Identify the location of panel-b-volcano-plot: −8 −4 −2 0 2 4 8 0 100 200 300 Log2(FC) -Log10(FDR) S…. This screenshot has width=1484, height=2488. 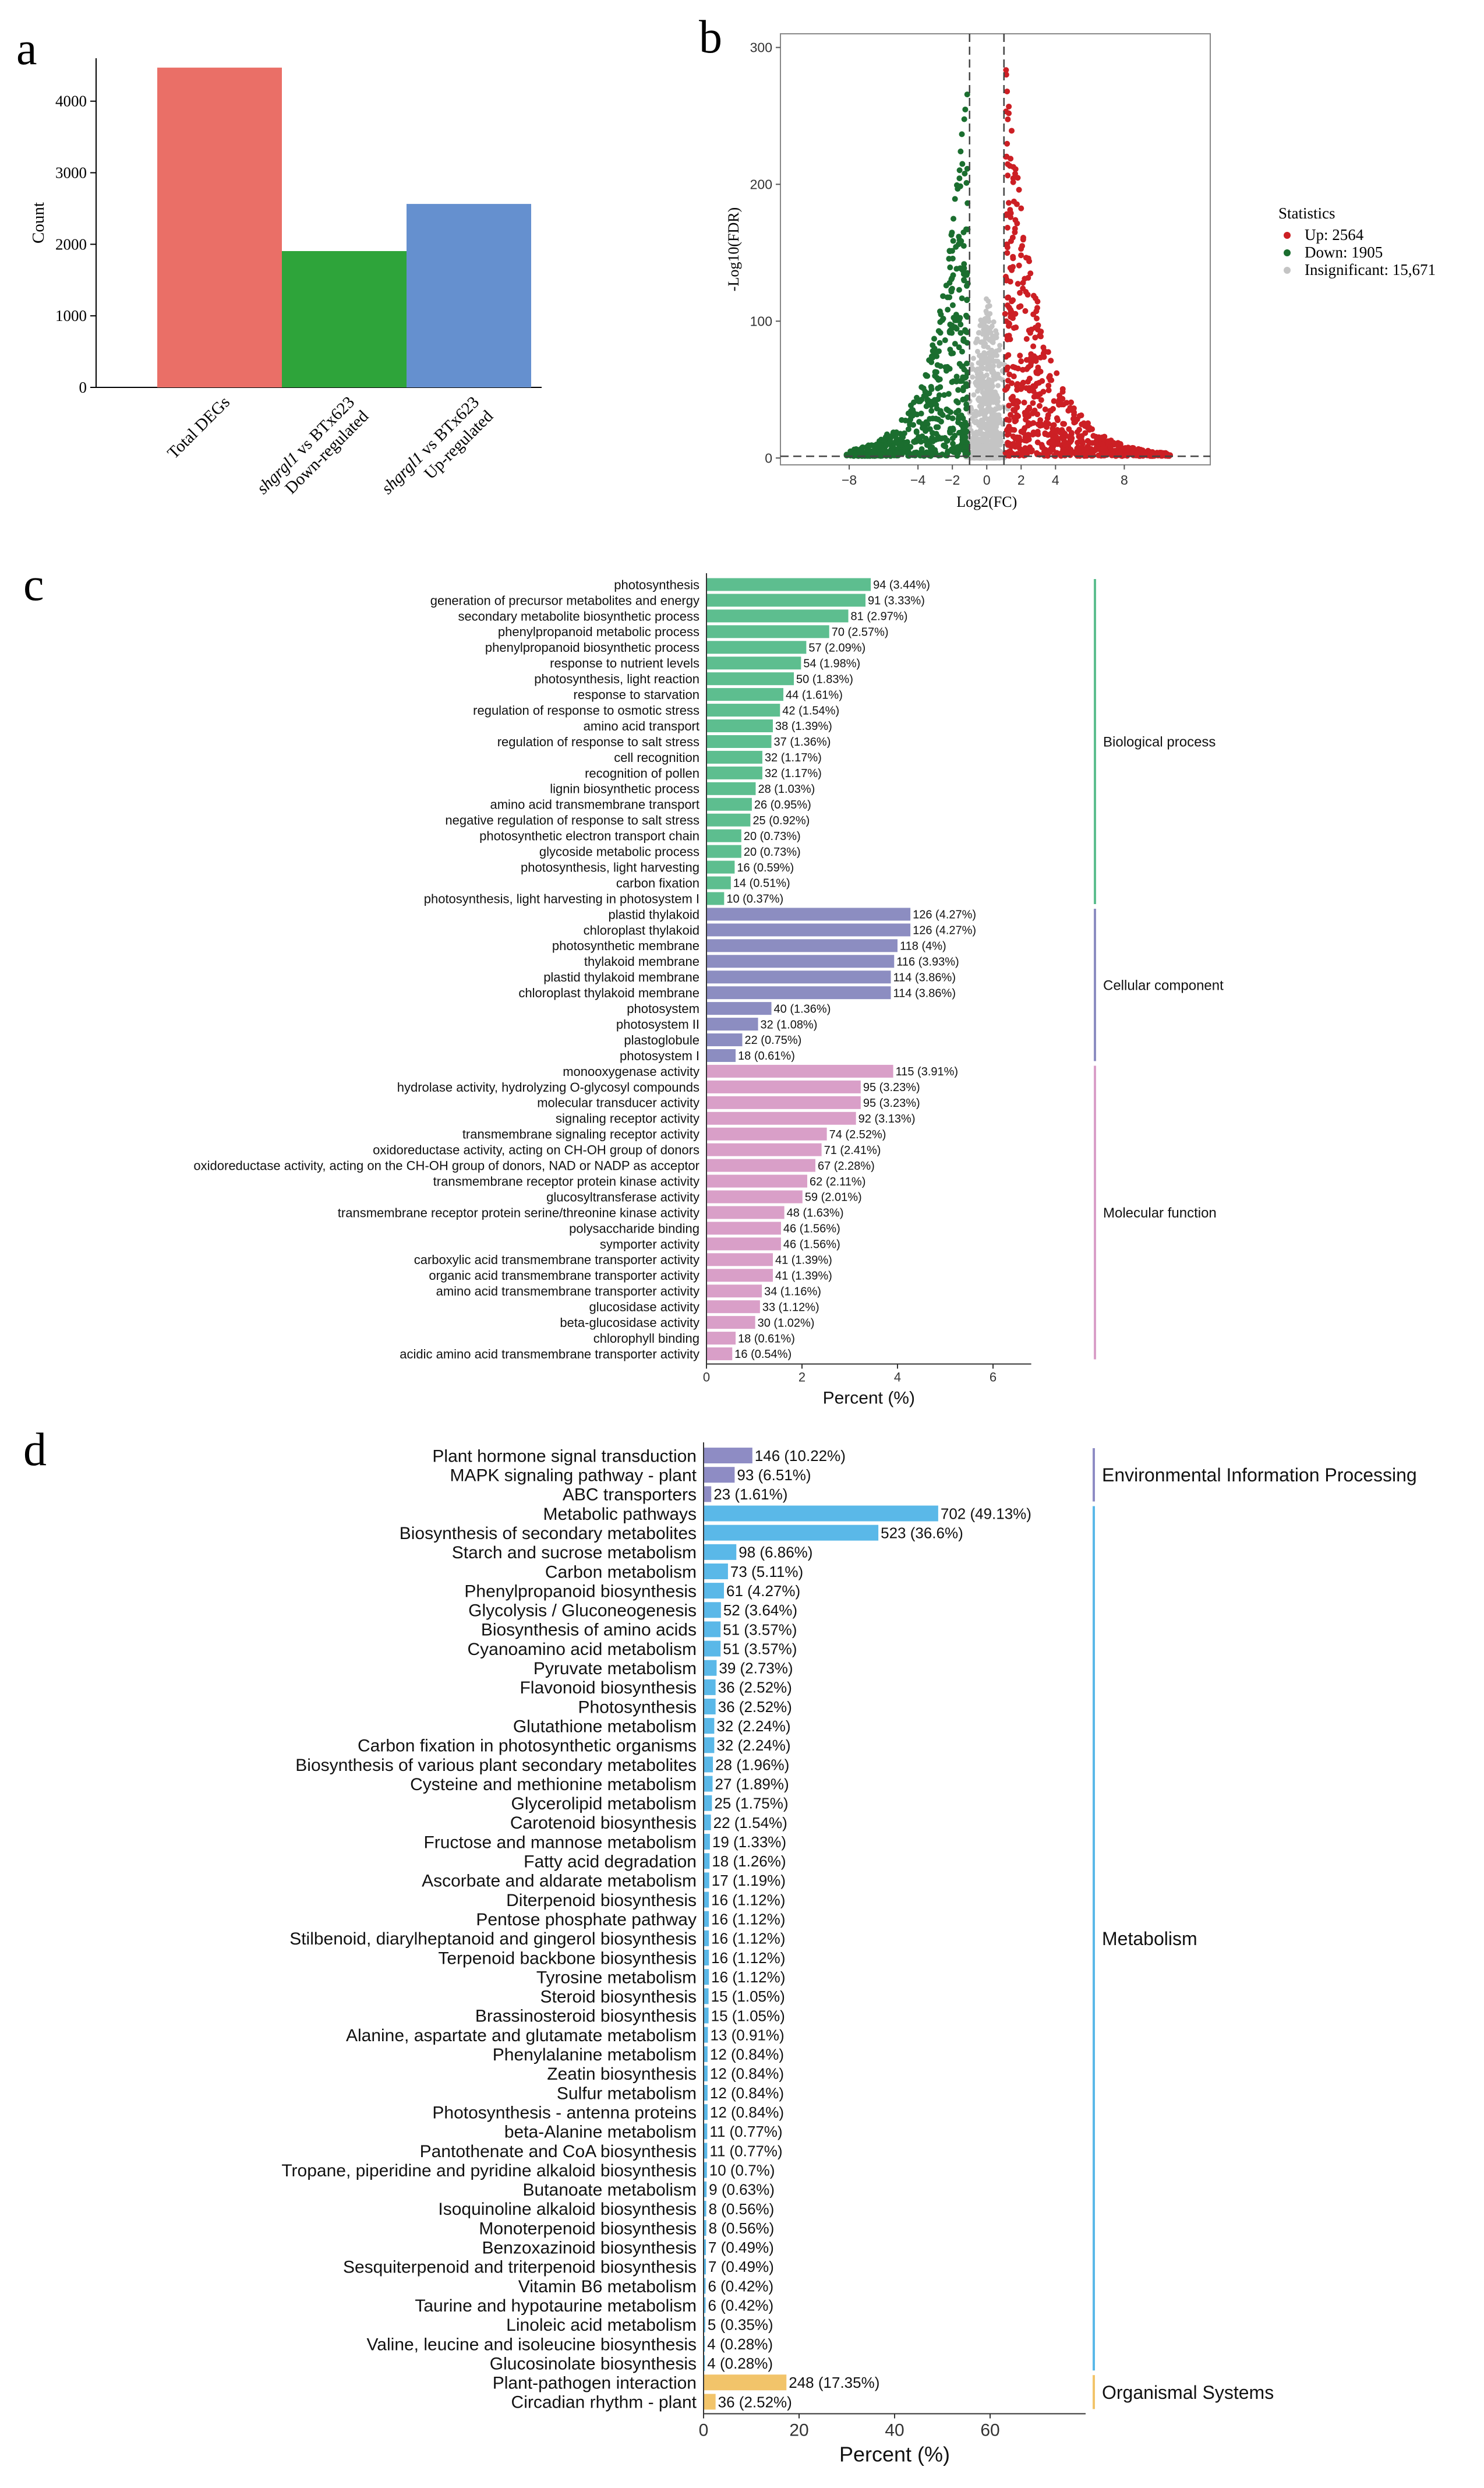
(1081, 271).